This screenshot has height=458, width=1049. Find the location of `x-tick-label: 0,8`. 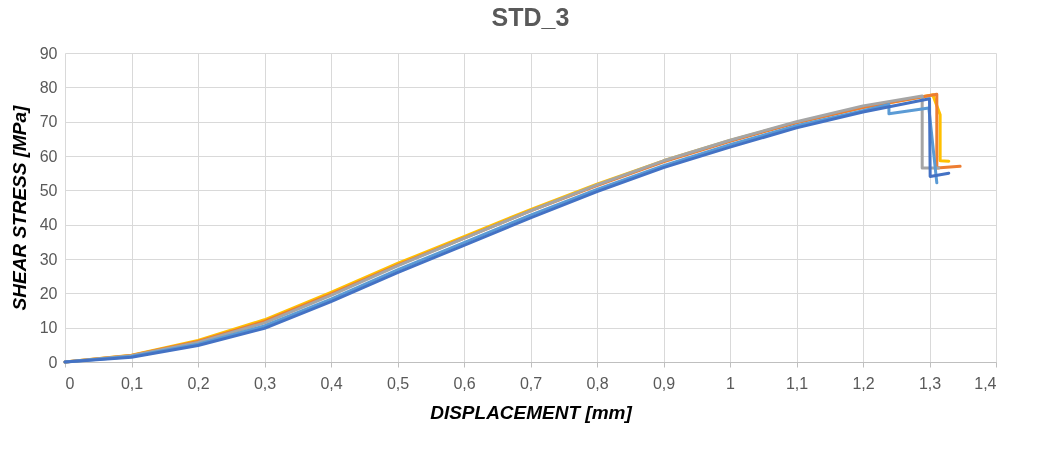

x-tick-label: 0,8 is located at coordinates (597, 383).